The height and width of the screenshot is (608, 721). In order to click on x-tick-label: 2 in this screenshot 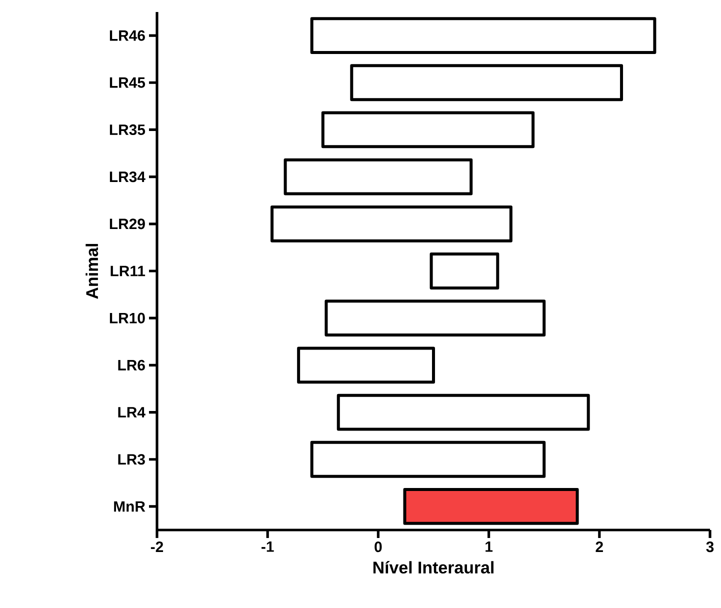, I will do `click(599, 547)`.